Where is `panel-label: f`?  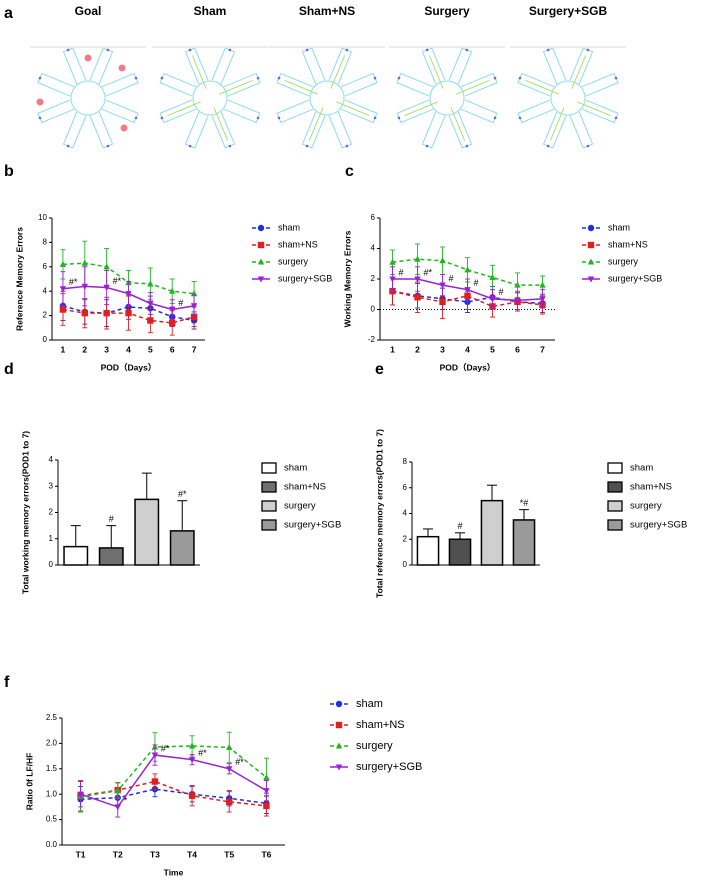
panel-label: f is located at coordinates (7, 682).